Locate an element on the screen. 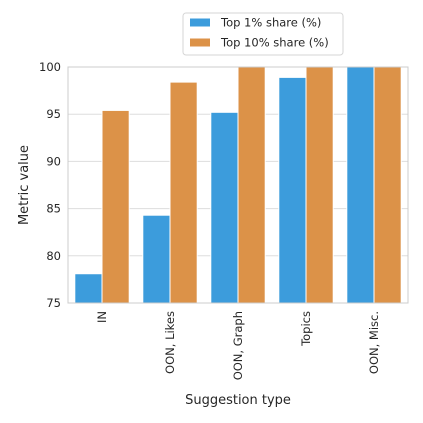  legend-label-top-10: Top 10% share (%) is located at coordinates (274, 43).